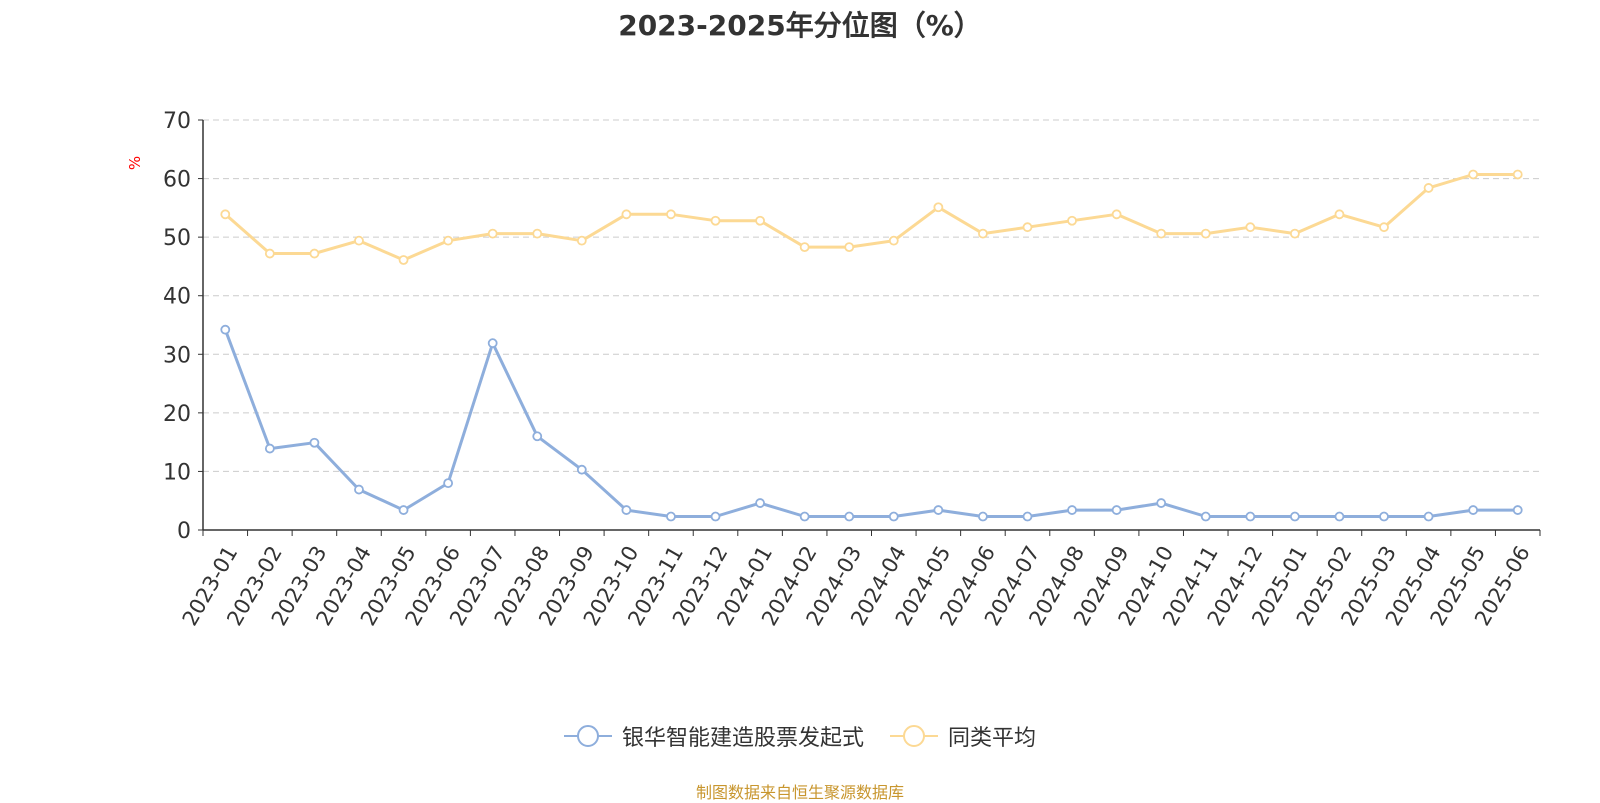 The width and height of the screenshot is (1600, 803). Describe the element at coordinates (177, 414) in the screenshot. I see `y-tick-label: 20` at that location.